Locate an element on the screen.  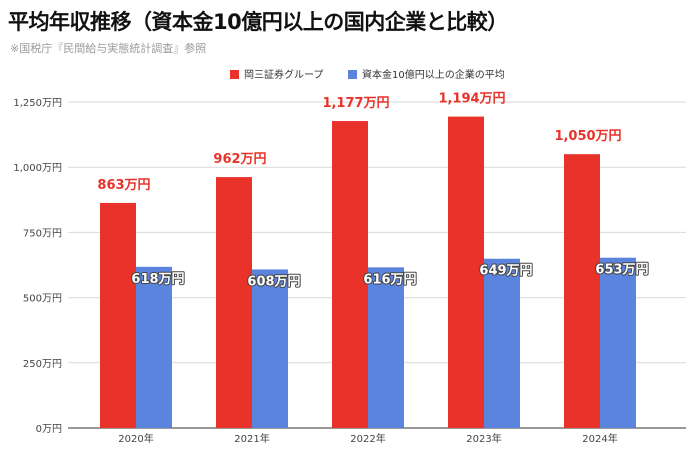
data-label-series-2: 616万円 is located at coordinates (389, 279).